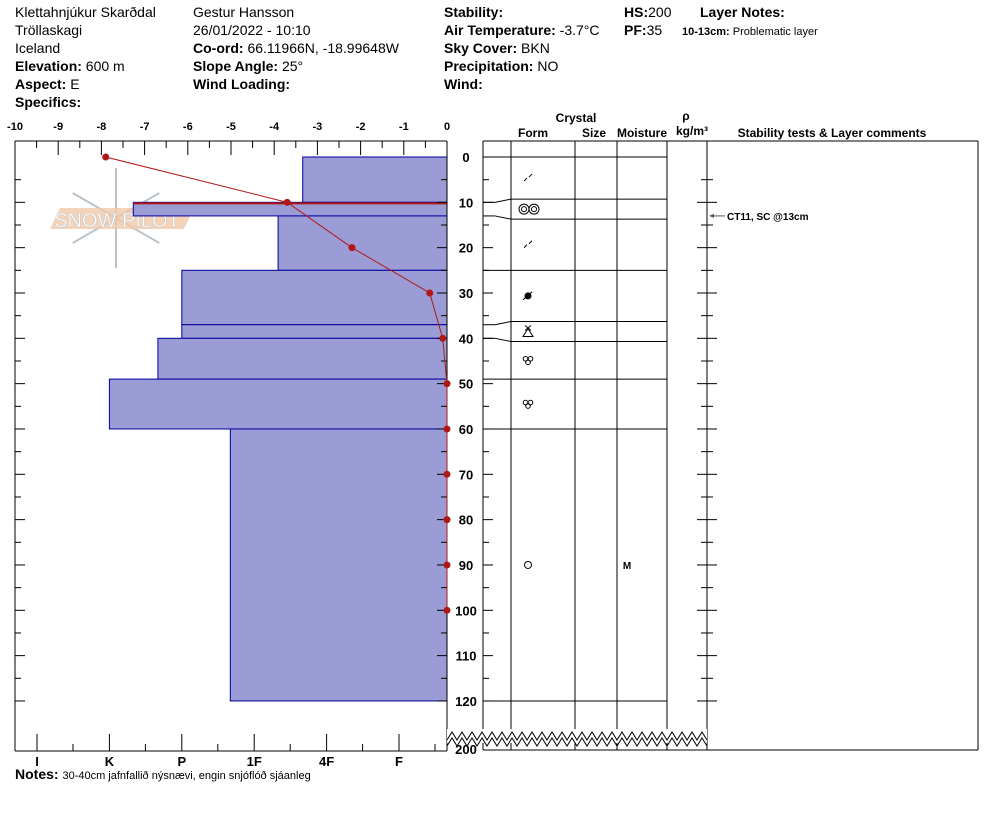 The image size is (994, 840). Describe the element at coordinates (466, 338) in the screenshot. I see `depth-tick-label: 40` at that location.